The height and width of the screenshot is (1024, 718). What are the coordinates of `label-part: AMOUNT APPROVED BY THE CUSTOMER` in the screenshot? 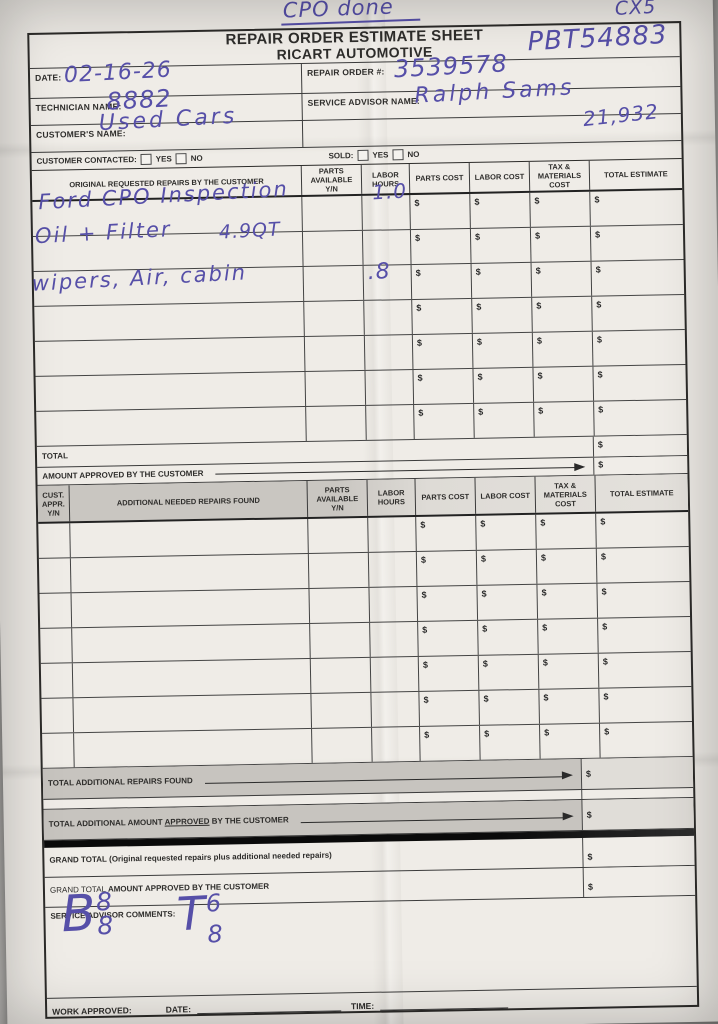 It's located at (188, 887).